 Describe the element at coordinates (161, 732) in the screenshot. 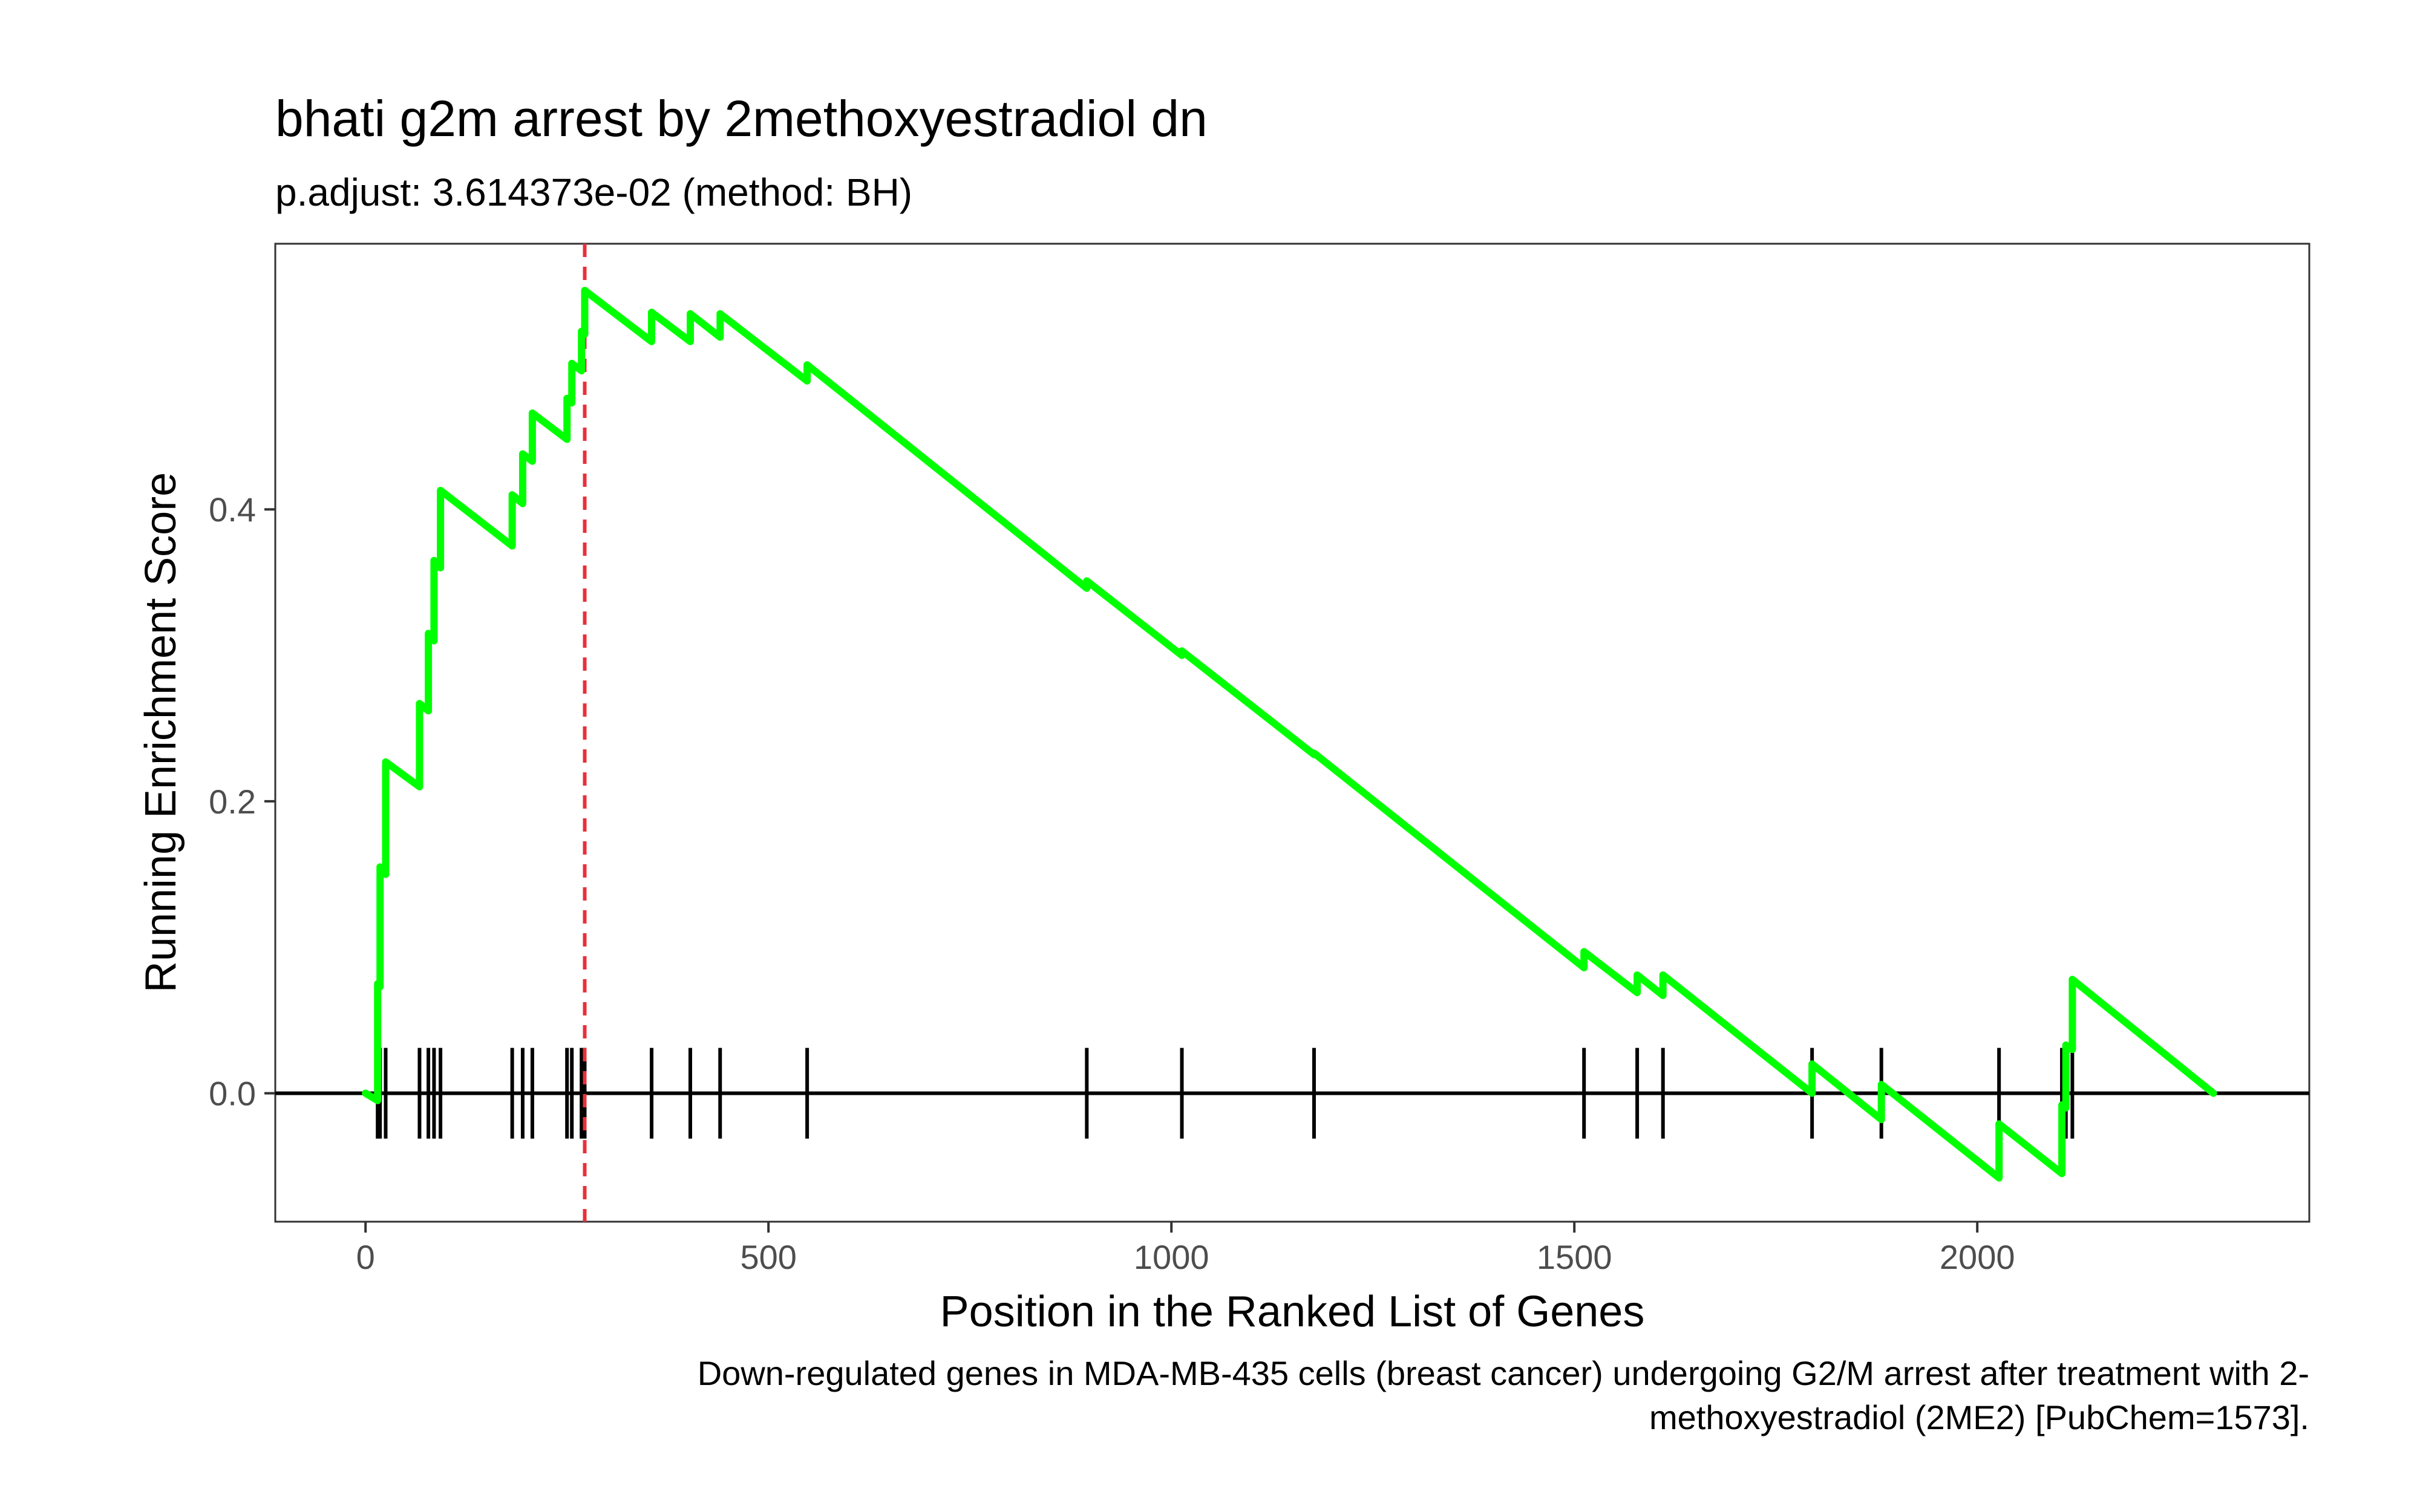

I see `y-axis-label: Running Enrichment Score` at that location.